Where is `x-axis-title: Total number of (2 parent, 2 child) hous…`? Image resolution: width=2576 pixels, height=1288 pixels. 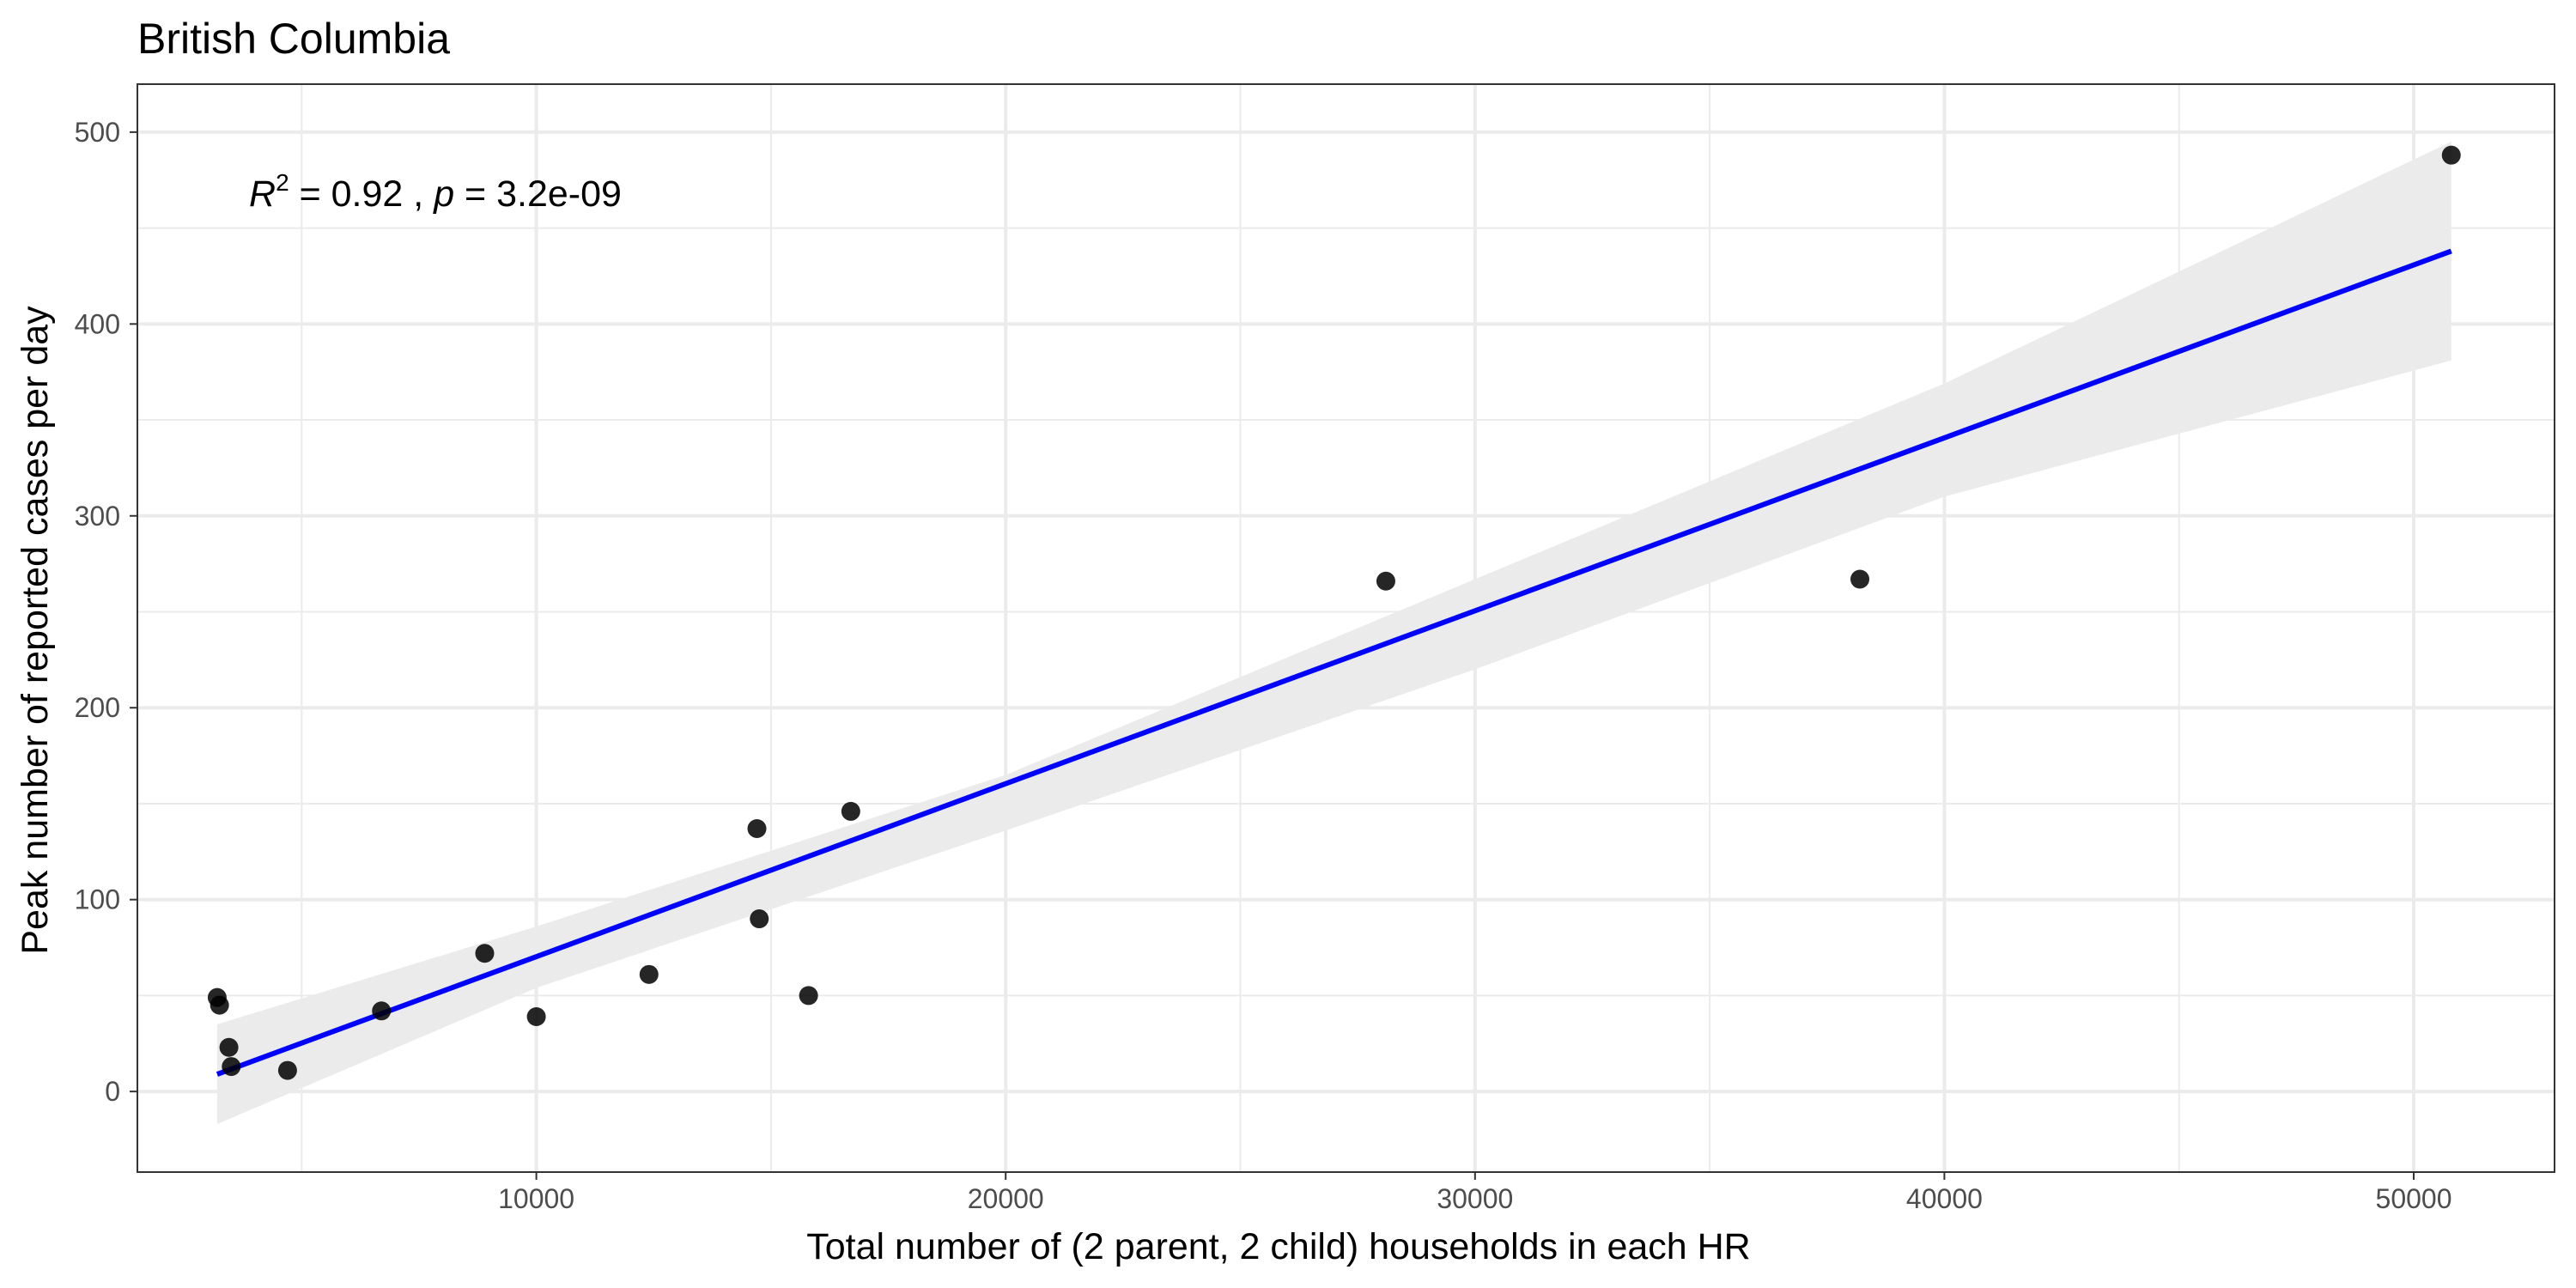 x-axis-title: Total number of (2 parent, 2 child) hous… is located at coordinates (1279, 1246).